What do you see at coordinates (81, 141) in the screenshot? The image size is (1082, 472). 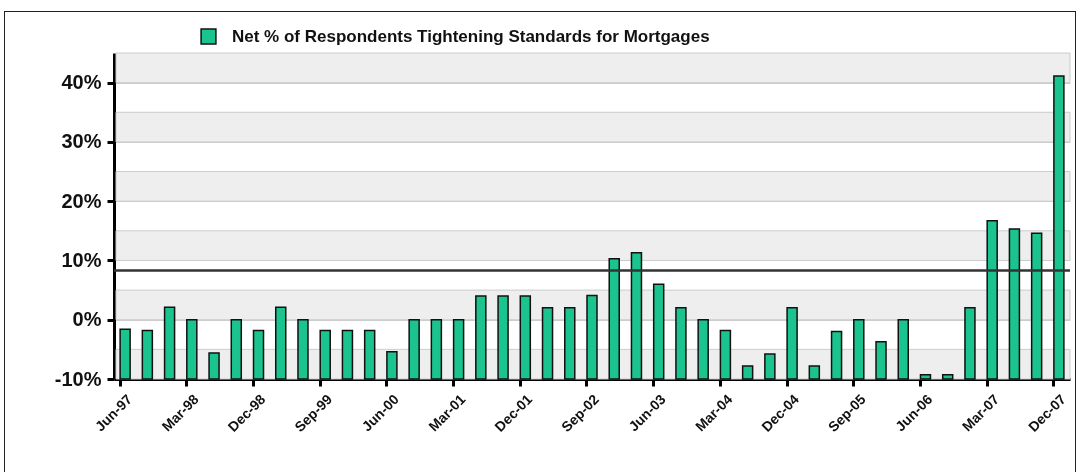 I see `y-tick-label: 30%` at bounding box center [81, 141].